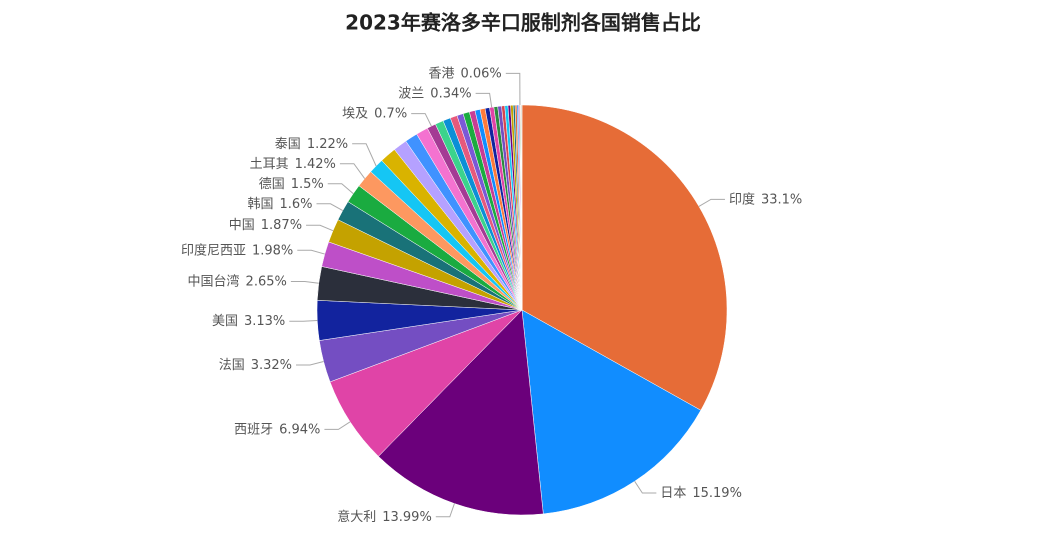 This screenshot has height=547, width=1046. Describe the element at coordinates (299, 429) in the screenshot. I see `slice-value: 6.94%` at that location.